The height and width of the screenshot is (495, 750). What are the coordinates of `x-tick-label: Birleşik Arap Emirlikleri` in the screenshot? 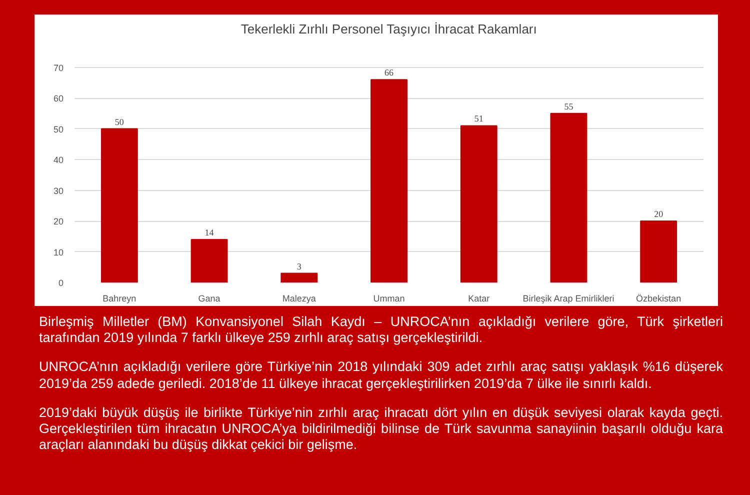 It's located at (568, 299).